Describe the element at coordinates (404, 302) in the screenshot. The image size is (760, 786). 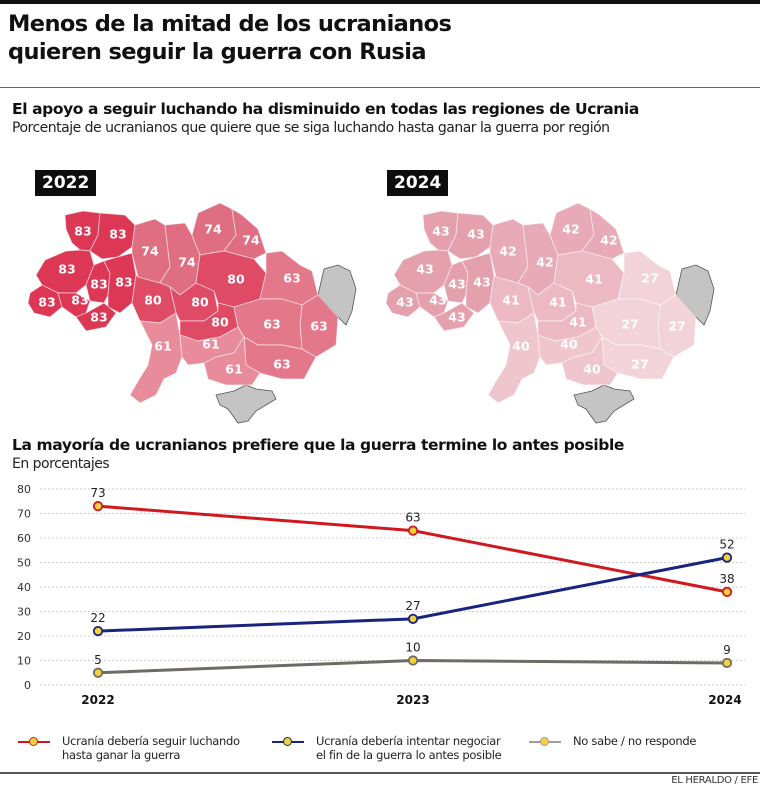
I see `region-value-zakarpattia: 43` at that location.